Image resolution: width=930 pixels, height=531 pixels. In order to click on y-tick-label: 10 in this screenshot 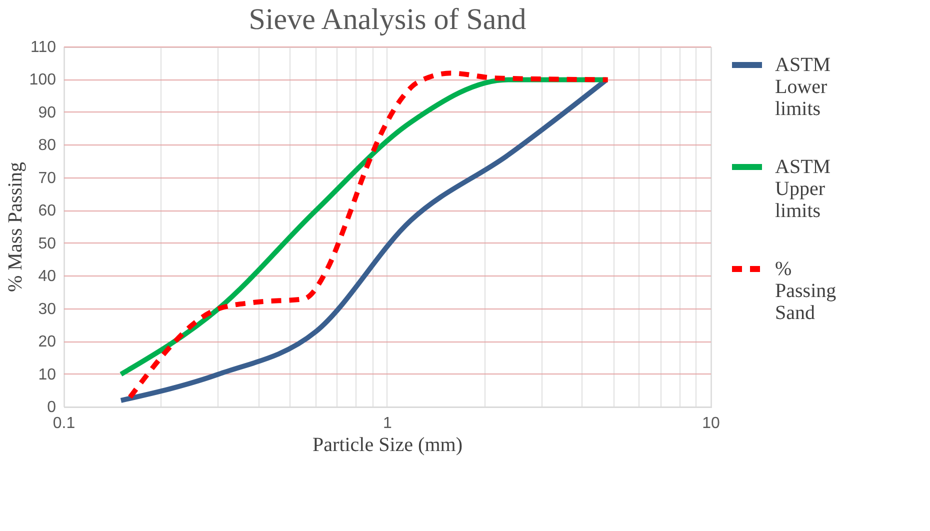, I will do `click(47, 375)`.